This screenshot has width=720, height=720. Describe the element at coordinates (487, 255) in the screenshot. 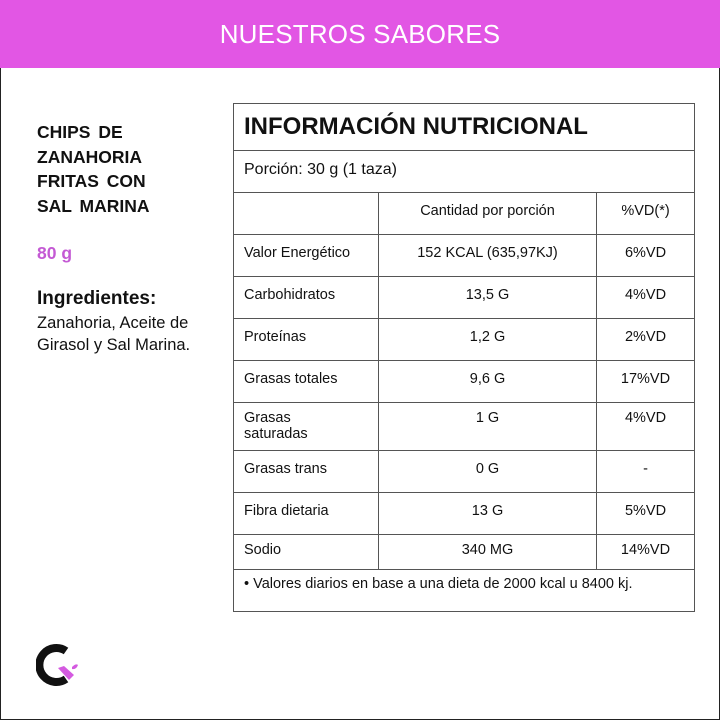

I see `nutrient-amount: 152 KCAL (635,97KJ)` at that location.